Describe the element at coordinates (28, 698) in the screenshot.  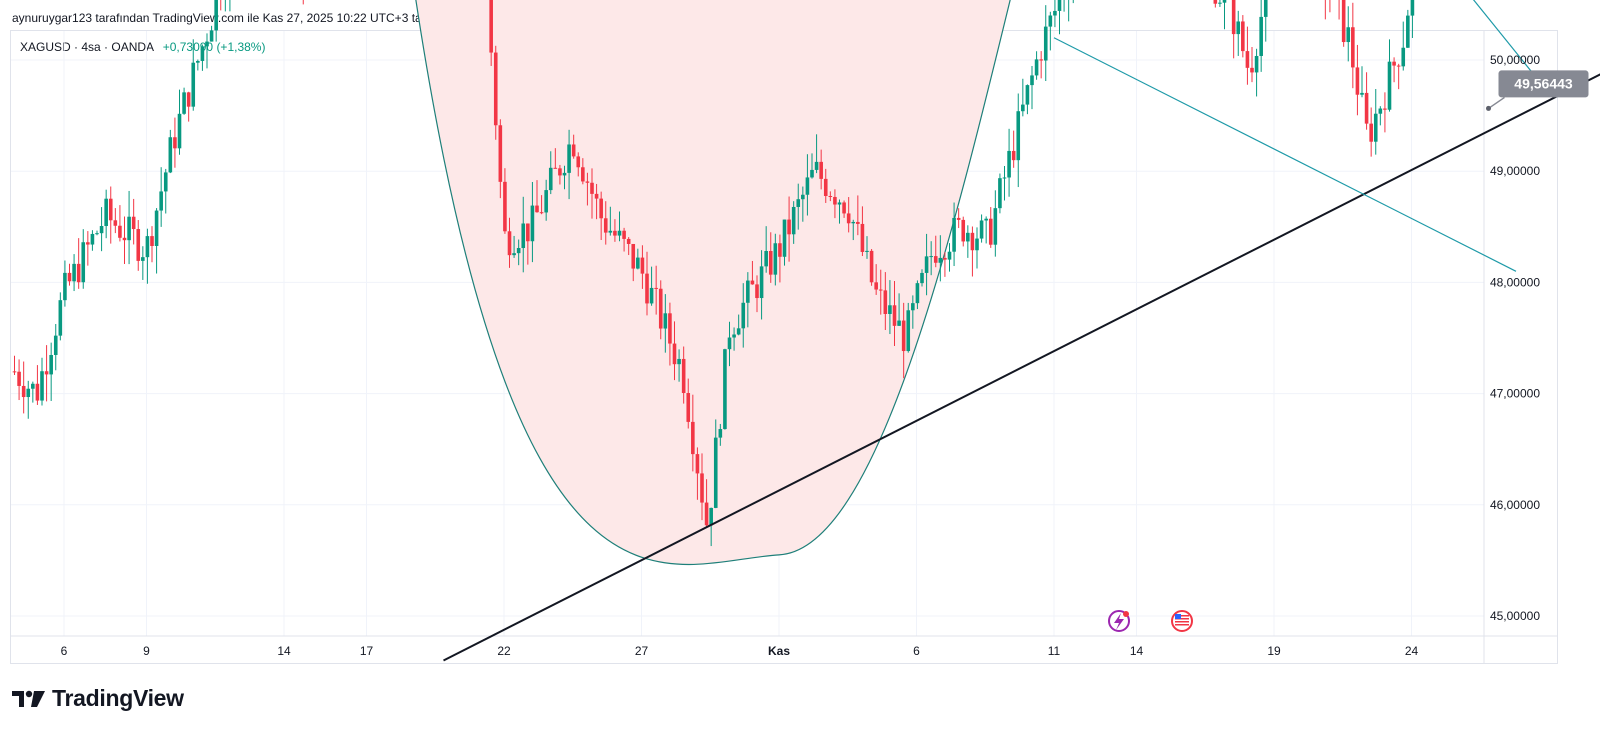
I see `tradingview-logo-icon` at that location.